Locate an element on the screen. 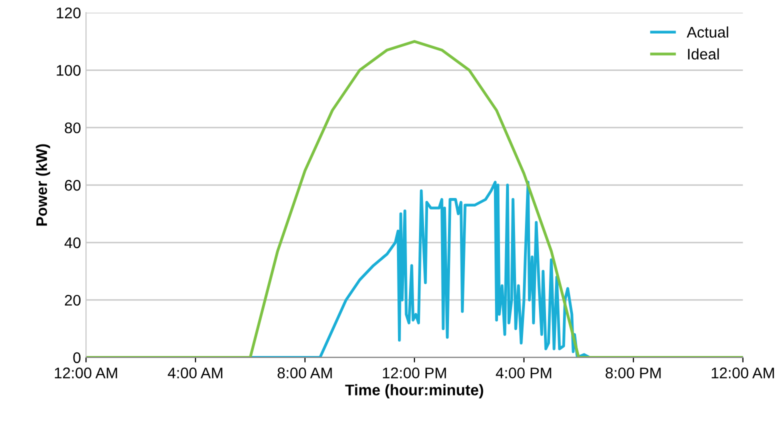 Image resolution: width=782 pixels, height=423 pixels. y-tick-label: 20 is located at coordinates (72, 300).